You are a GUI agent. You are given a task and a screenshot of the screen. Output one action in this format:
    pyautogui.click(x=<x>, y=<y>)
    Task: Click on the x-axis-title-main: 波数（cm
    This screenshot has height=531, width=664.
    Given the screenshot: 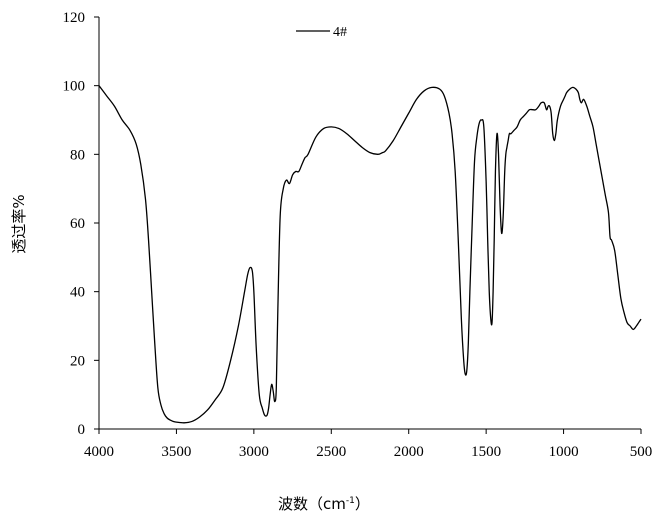 What is the action you would take?
    pyautogui.click(x=312, y=504)
    